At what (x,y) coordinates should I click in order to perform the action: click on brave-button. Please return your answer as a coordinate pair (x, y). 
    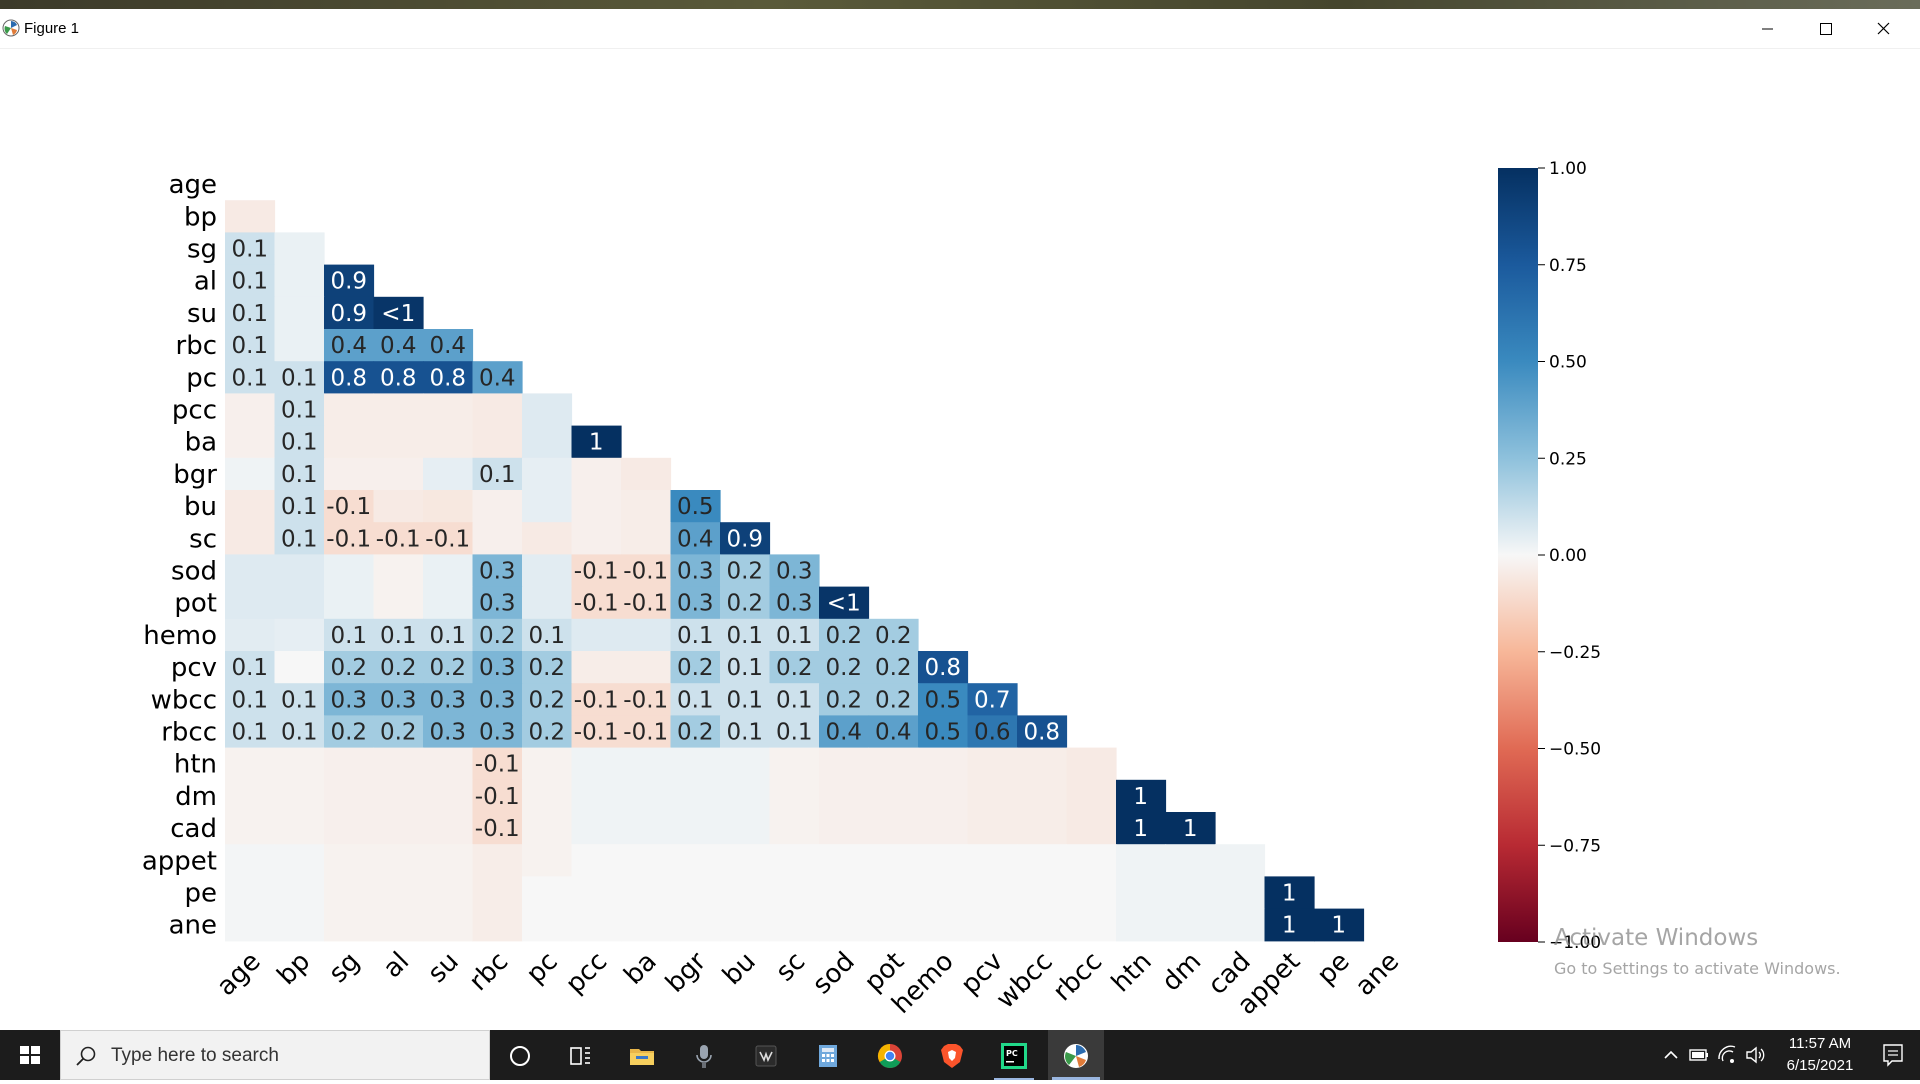
    Looking at the image, I should click on (952, 1055).